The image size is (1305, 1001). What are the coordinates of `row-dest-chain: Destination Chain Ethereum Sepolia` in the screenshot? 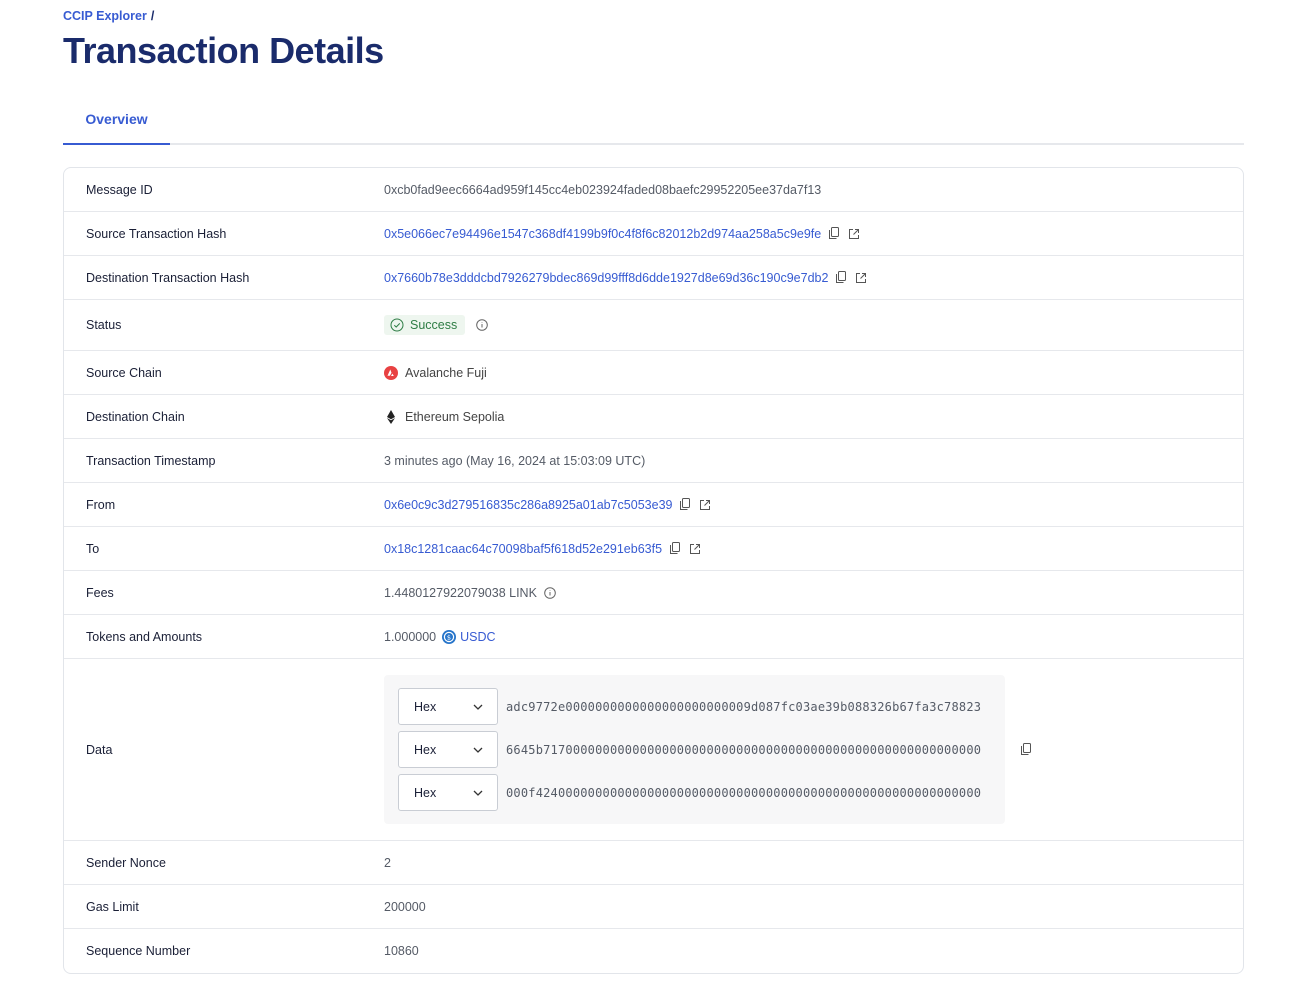 It's located at (653, 417).